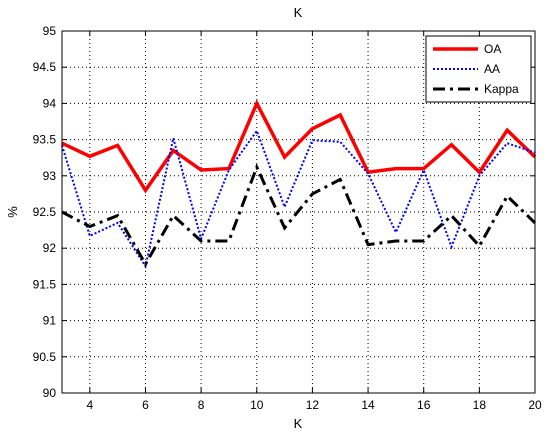 This screenshot has width=550, height=437. What do you see at coordinates (492, 49) in the screenshot?
I see `legend-label-oa: OA` at bounding box center [492, 49].